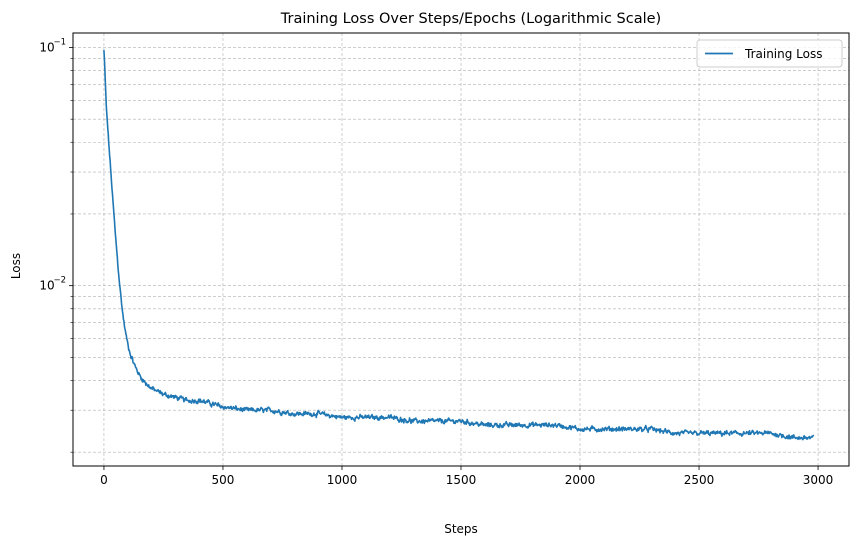 Image resolution: width=857 pixels, height=551 pixels. I want to click on x-tick-label: 0, so click(104, 480).